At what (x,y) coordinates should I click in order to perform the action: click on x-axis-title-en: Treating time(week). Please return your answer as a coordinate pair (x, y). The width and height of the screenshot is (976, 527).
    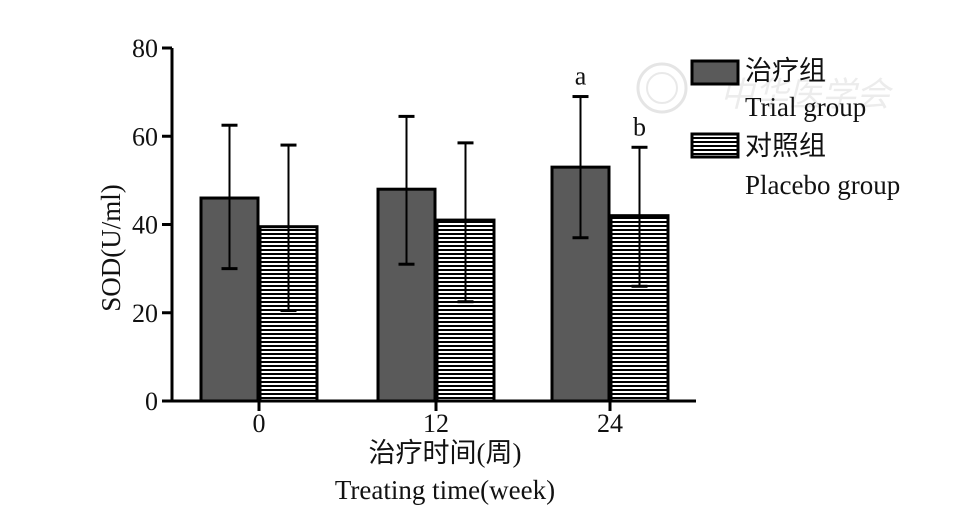
    Looking at the image, I should click on (445, 490).